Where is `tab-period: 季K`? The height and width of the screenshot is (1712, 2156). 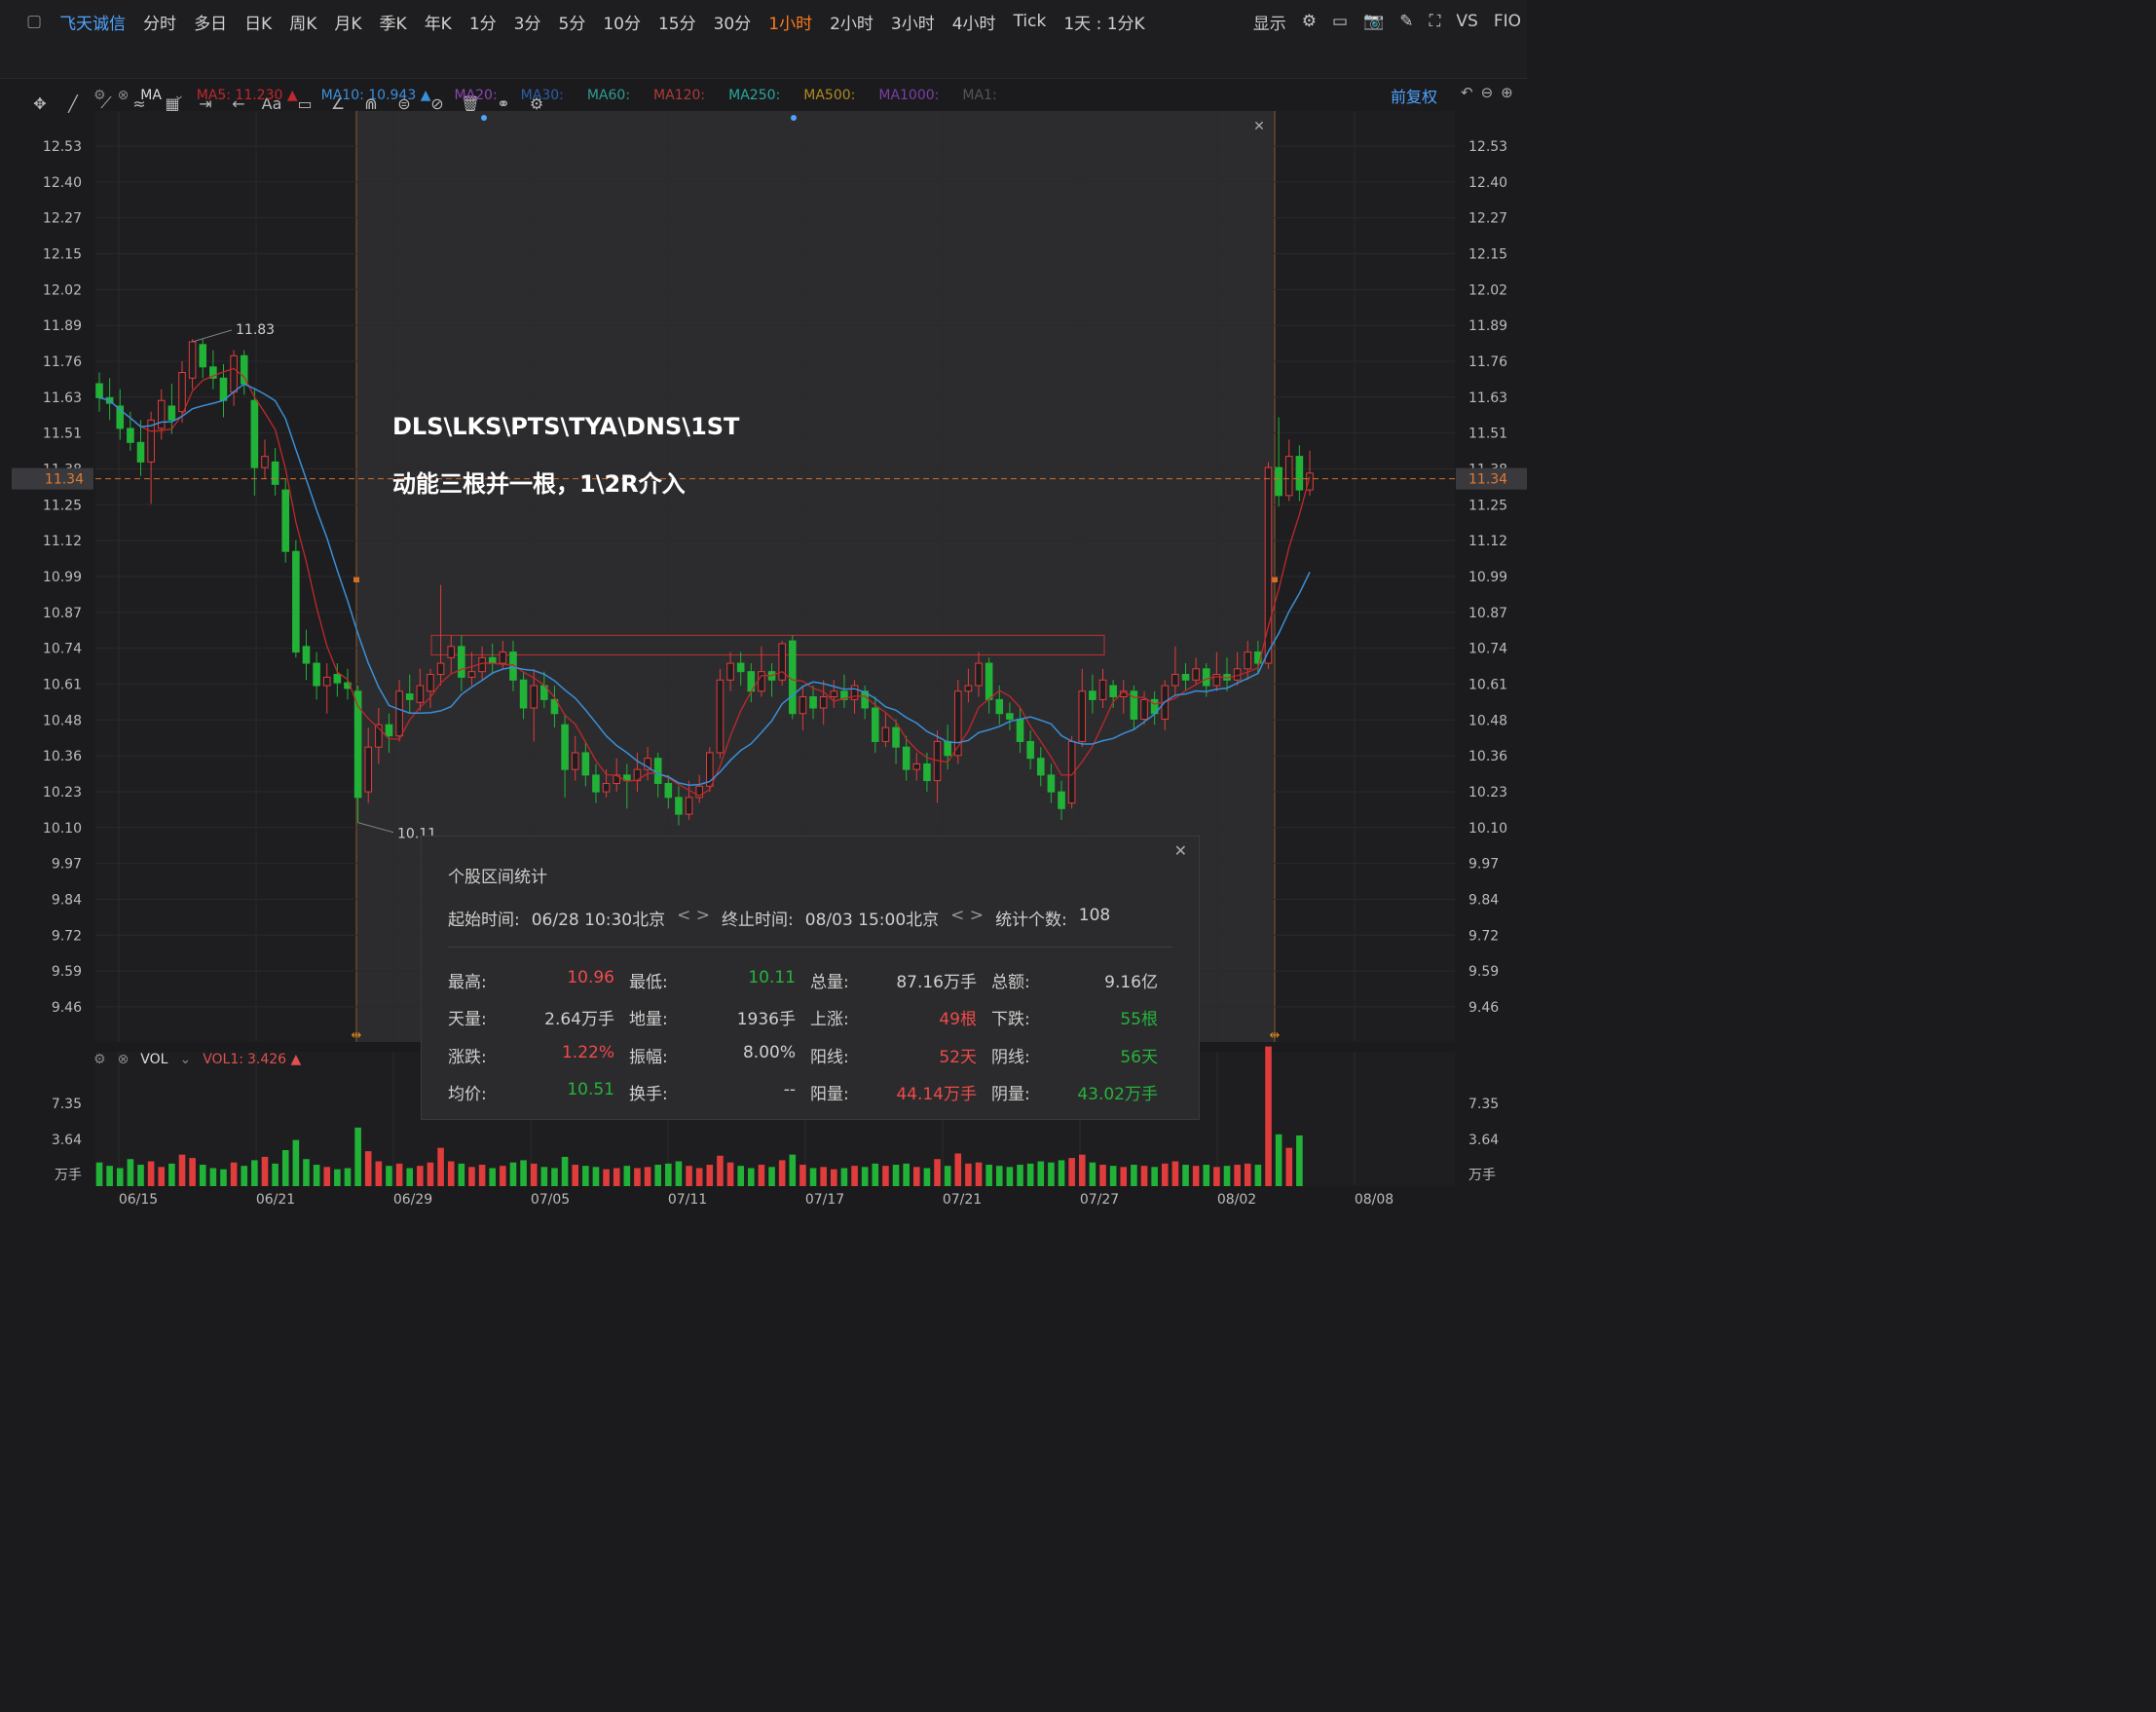
tab-period: 季K is located at coordinates (393, 24).